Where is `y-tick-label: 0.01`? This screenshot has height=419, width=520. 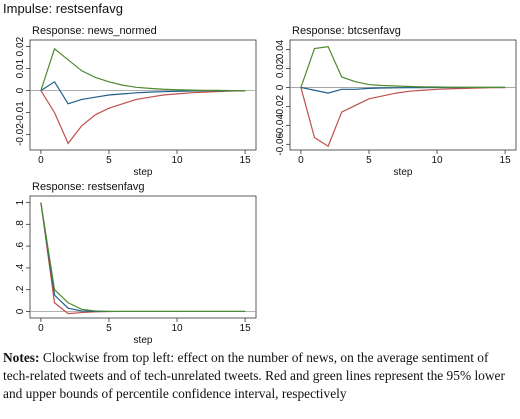 y-tick-label: 0.01 is located at coordinates (20, 68).